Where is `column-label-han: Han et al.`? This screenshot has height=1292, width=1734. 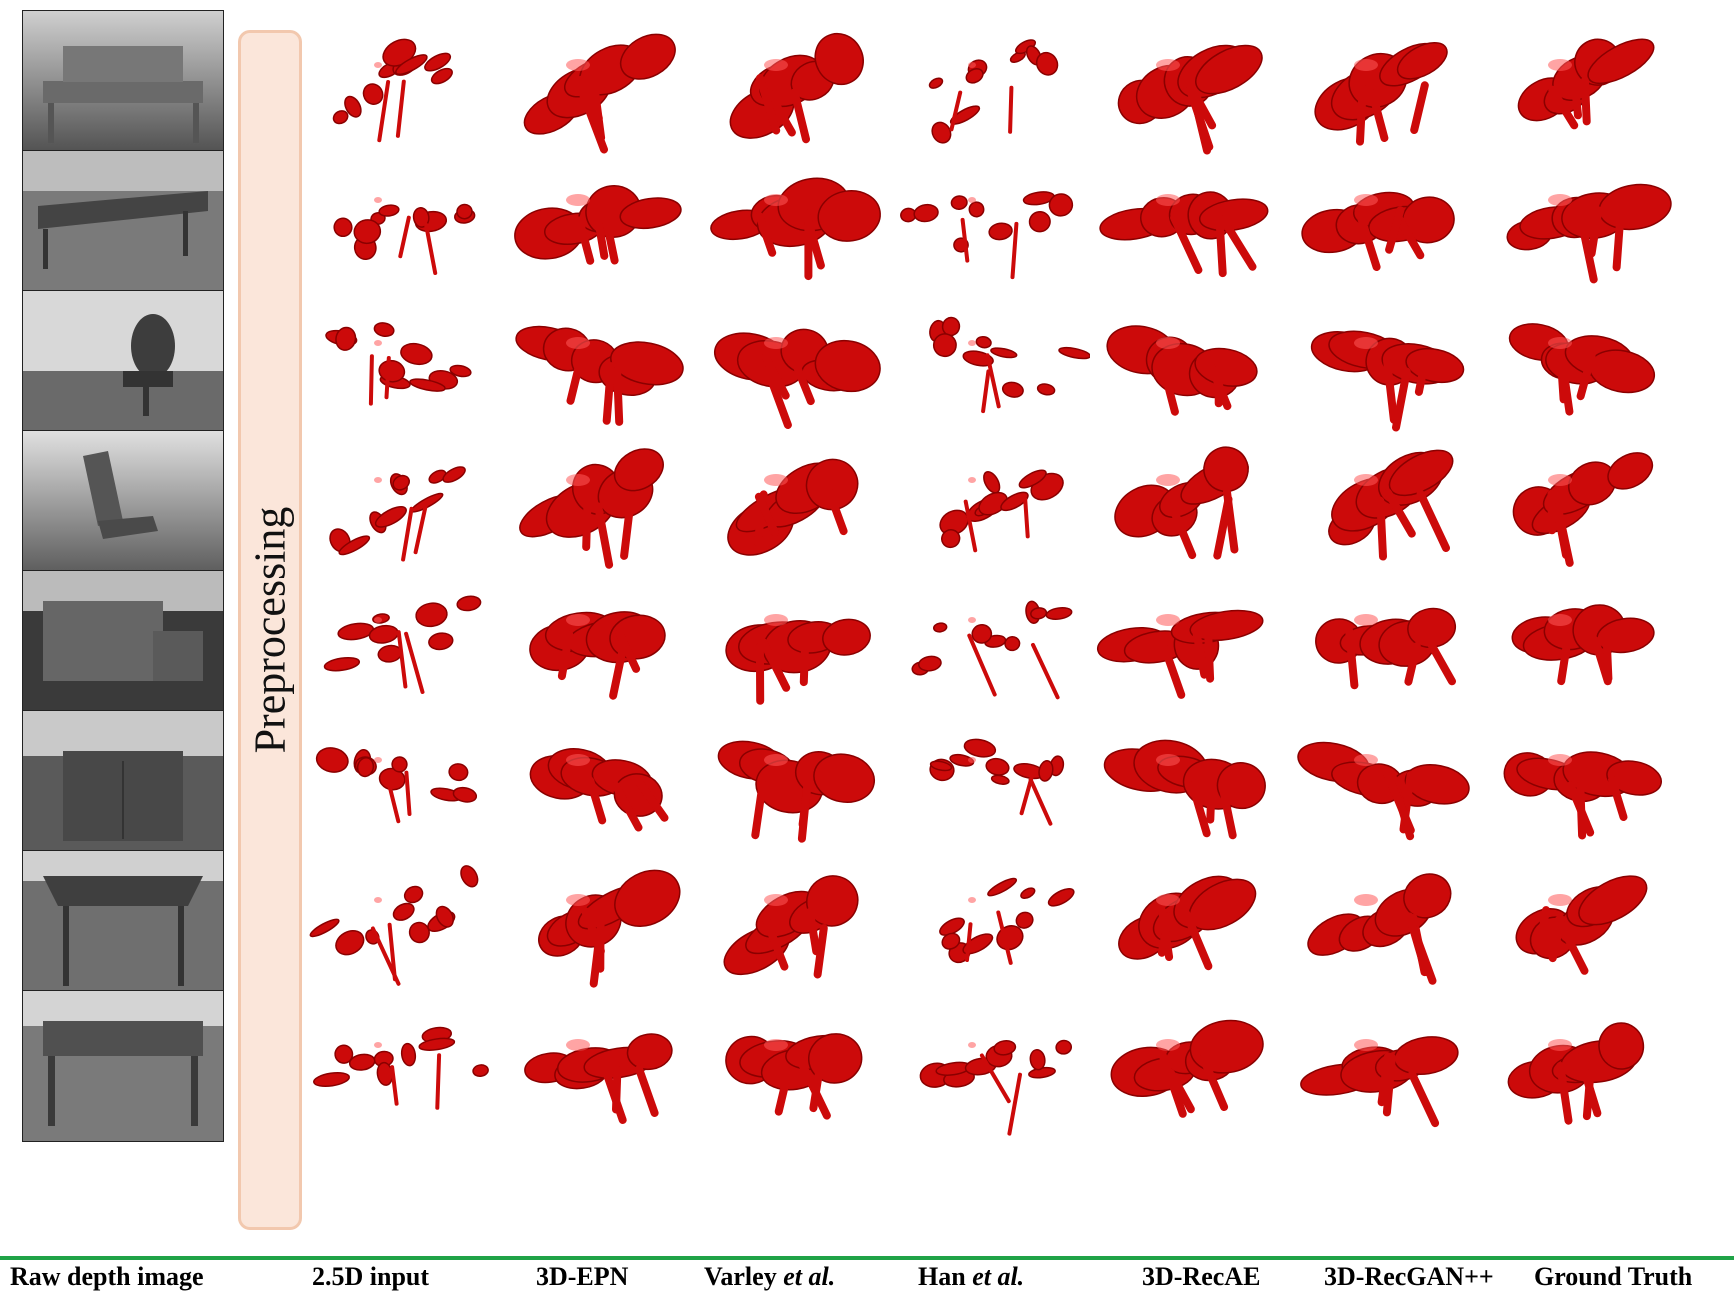 column-label-han: Han et al. is located at coordinates (971, 1276).